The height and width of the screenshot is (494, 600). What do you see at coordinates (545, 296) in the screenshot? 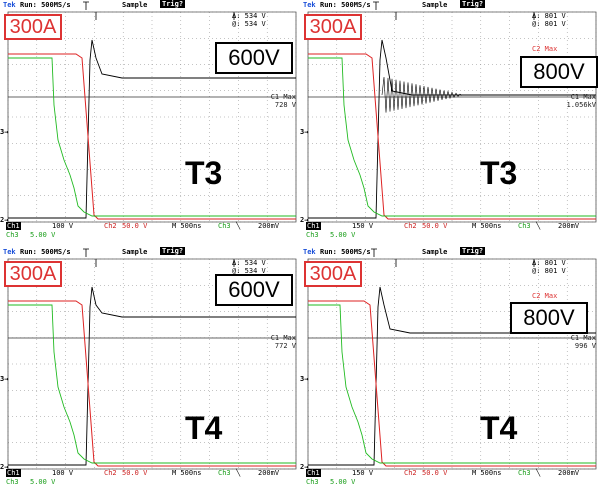
I see `c2-max-label: C2 Max` at bounding box center [545, 296].